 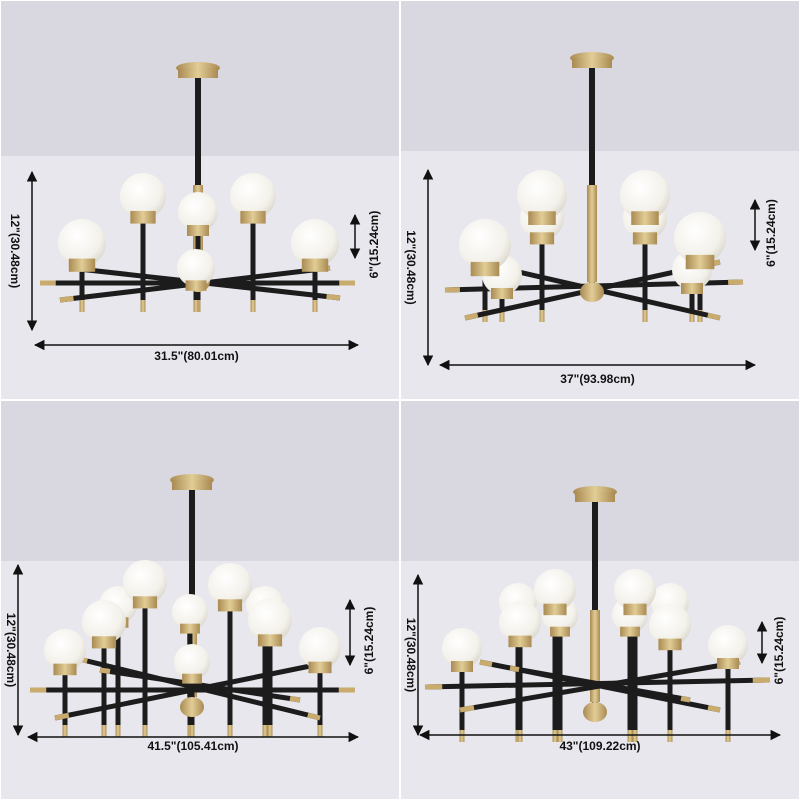 I want to click on rod-gold, so click(x=595, y=656).